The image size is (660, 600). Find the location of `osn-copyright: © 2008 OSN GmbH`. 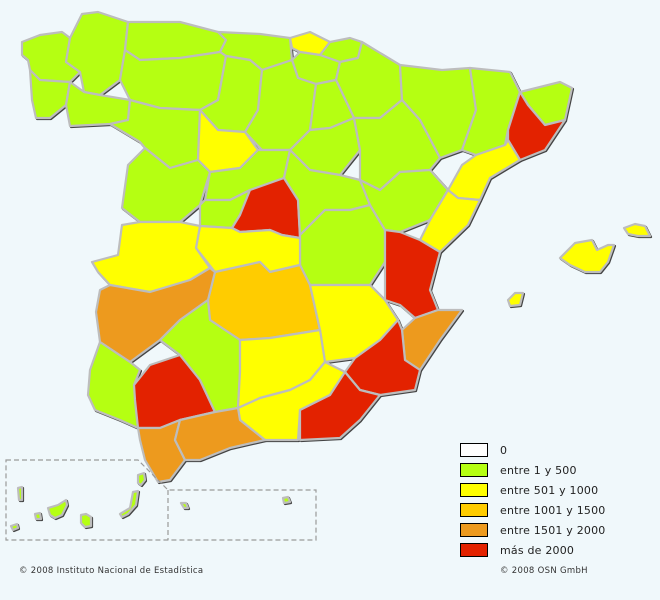

osn-copyright: © 2008 OSN GmbH is located at coordinates (544, 571).